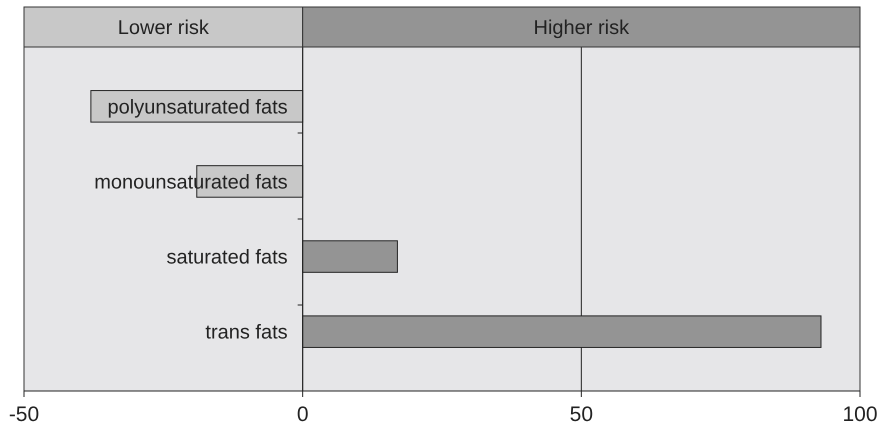  I want to click on y-tick-label: polyunsaturated fats, so click(198, 107).